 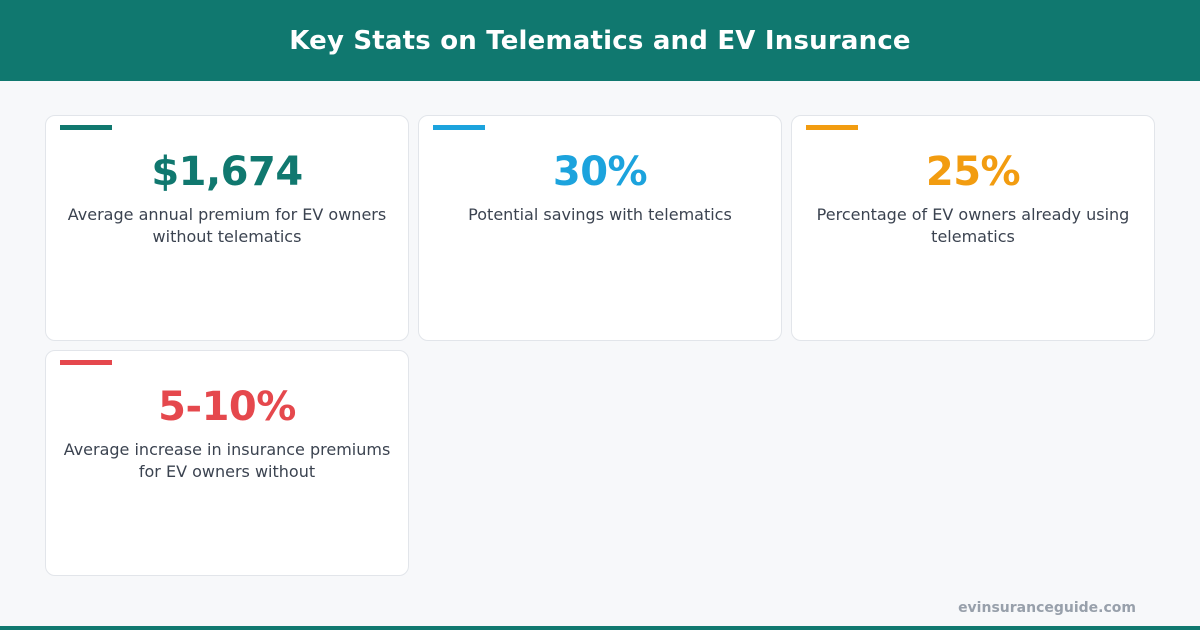 I want to click on stat-value: 30%, so click(x=600, y=172).